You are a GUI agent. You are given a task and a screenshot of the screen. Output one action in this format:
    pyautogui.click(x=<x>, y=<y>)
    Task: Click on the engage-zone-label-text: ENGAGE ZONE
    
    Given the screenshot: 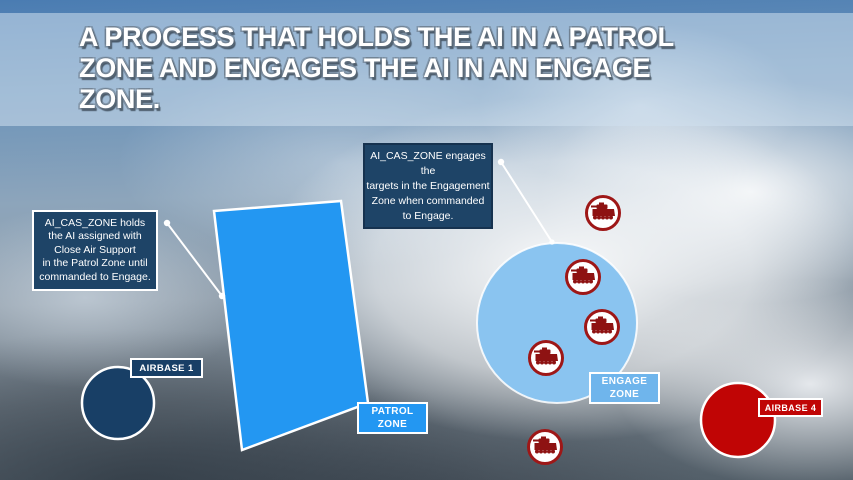 What is the action you would take?
    pyautogui.click(x=624, y=388)
    